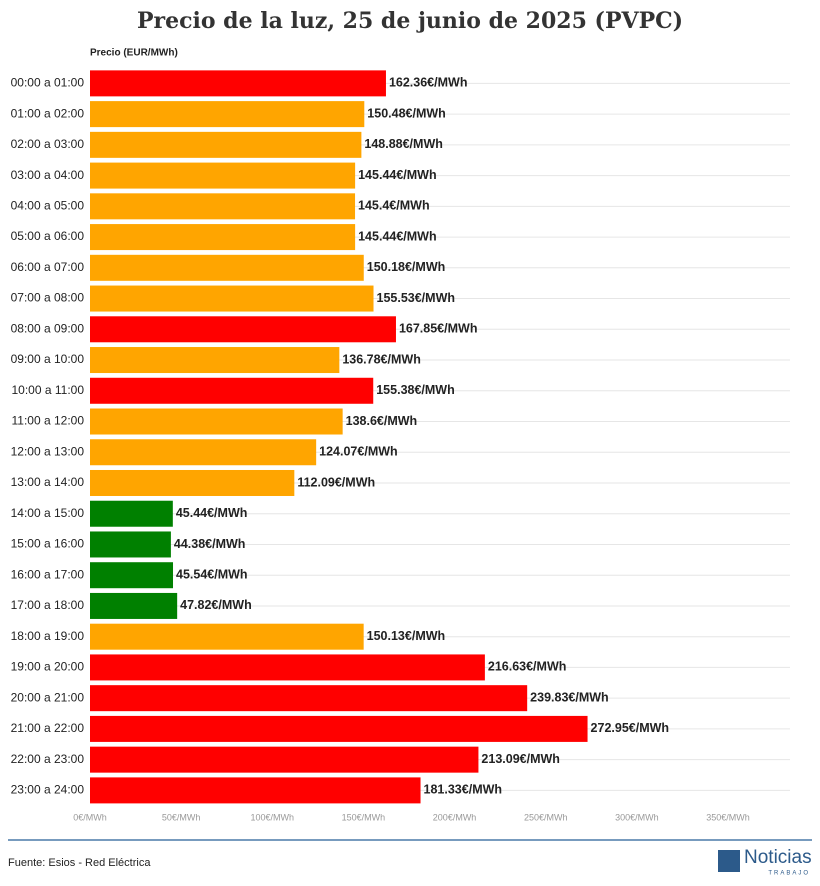 This screenshot has height=886, width=820. Describe the element at coordinates (48, 359) in the screenshot. I see `y-tick-label: 09:00 a 10:00` at that location.